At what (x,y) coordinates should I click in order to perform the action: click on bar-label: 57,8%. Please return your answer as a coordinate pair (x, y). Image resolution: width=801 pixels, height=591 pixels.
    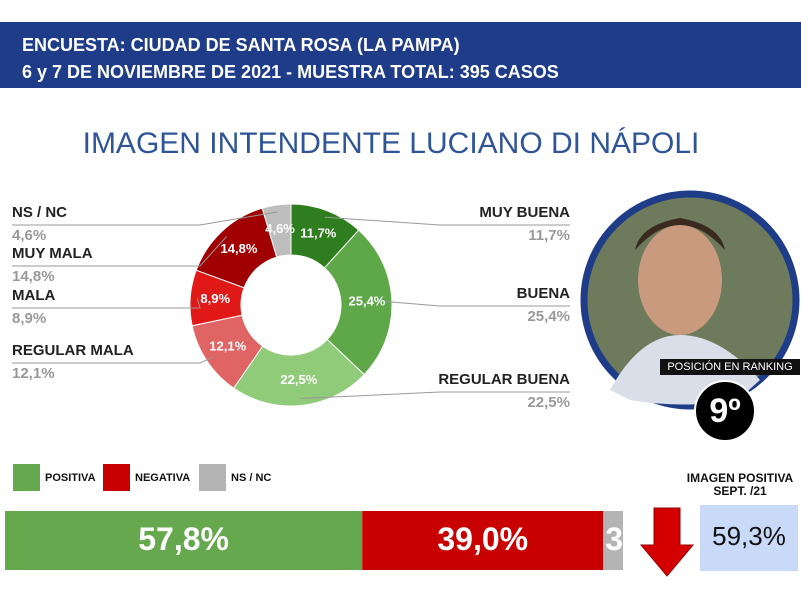
    Looking at the image, I should click on (183, 539).